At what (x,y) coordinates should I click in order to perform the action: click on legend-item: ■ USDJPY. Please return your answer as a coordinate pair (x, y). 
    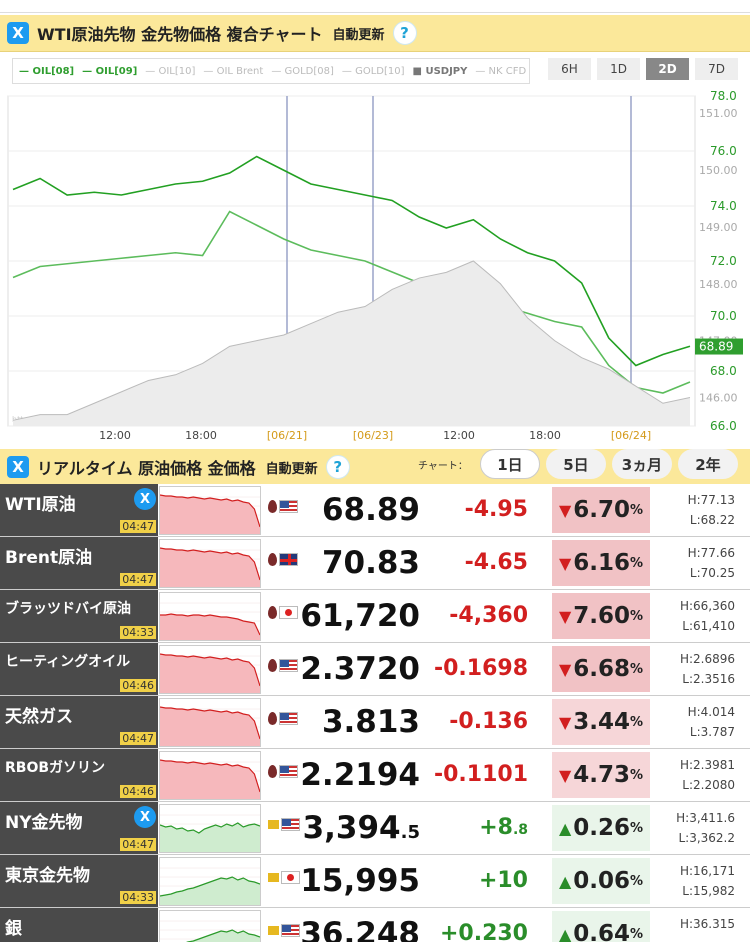
    Looking at the image, I should click on (440, 71).